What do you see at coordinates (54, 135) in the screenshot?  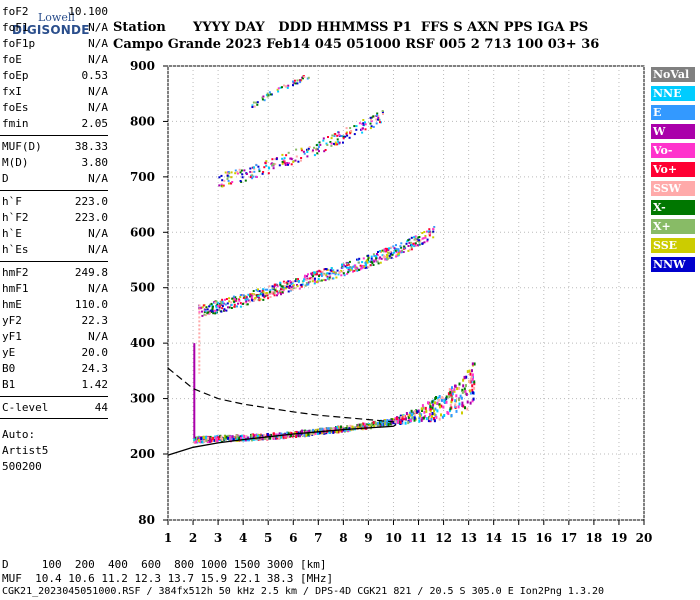 I see `panel-divider` at bounding box center [54, 135].